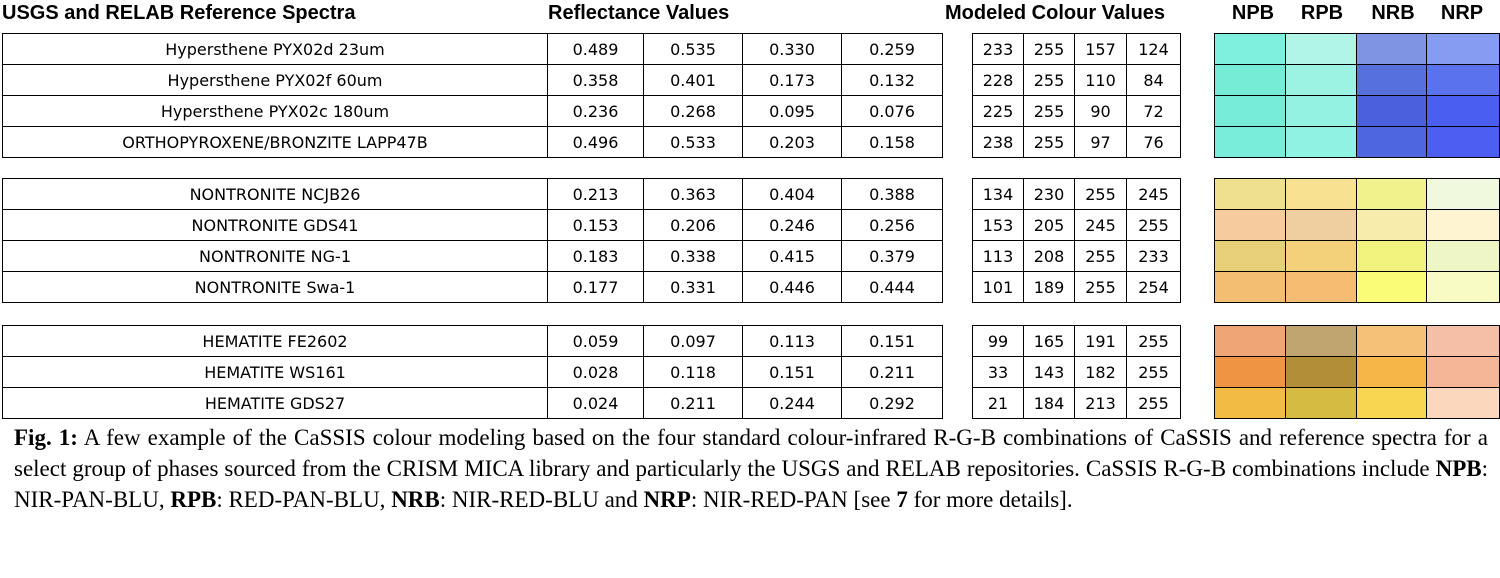 The width and height of the screenshot is (1500, 578). Describe the element at coordinates (792, 111) in the screenshot. I see `reflectance-value: 0.095` at that location.